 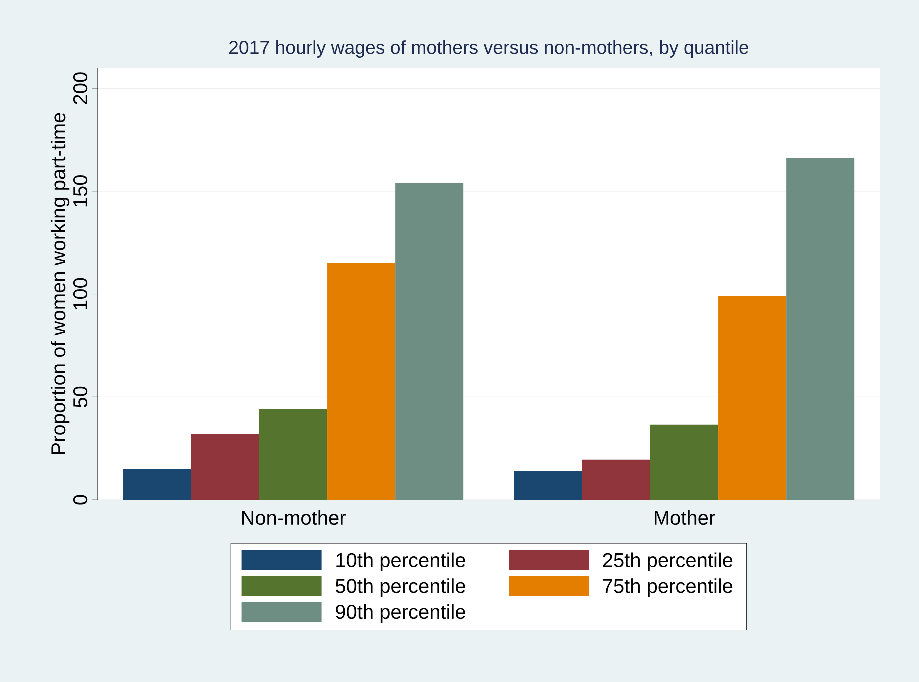 I want to click on legend-label: 90th percentile, so click(x=401, y=614).